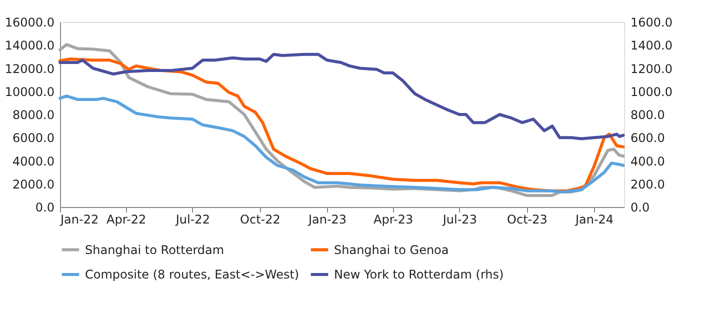 The width and height of the screenshot is (726, 325). What do you see at coordinates (651, 23) in the screenshot?
I see `y2-tick-label: 1600.0` at bounding box center [651, 23].